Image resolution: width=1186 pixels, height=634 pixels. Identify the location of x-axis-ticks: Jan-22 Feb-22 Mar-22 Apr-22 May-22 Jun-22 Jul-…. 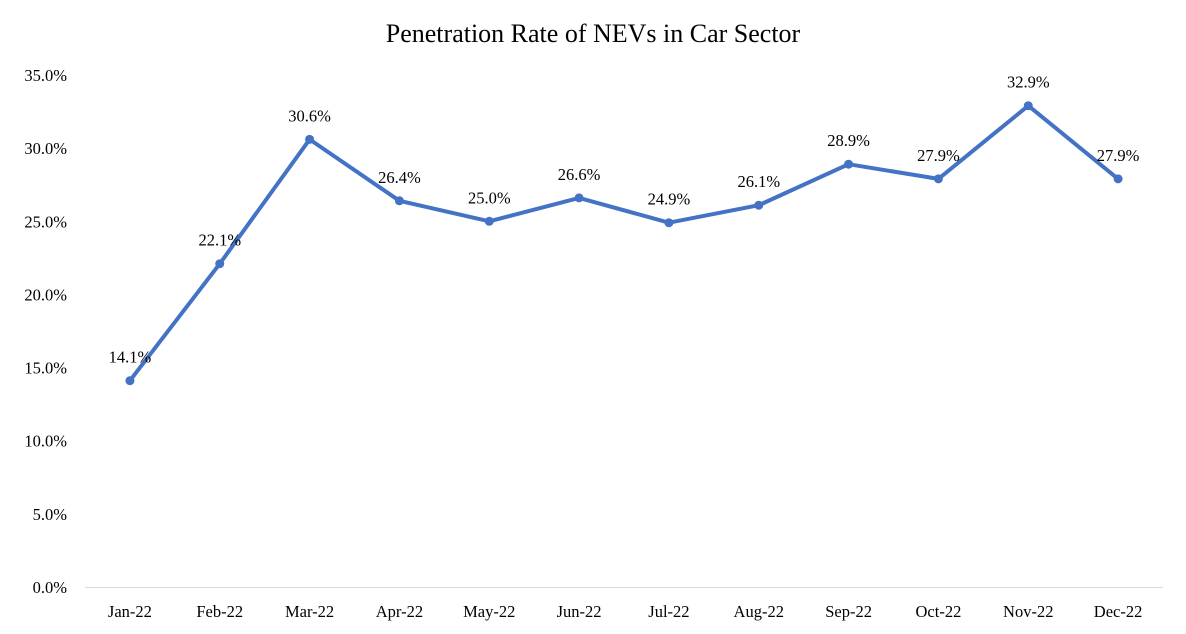
(625, 611).